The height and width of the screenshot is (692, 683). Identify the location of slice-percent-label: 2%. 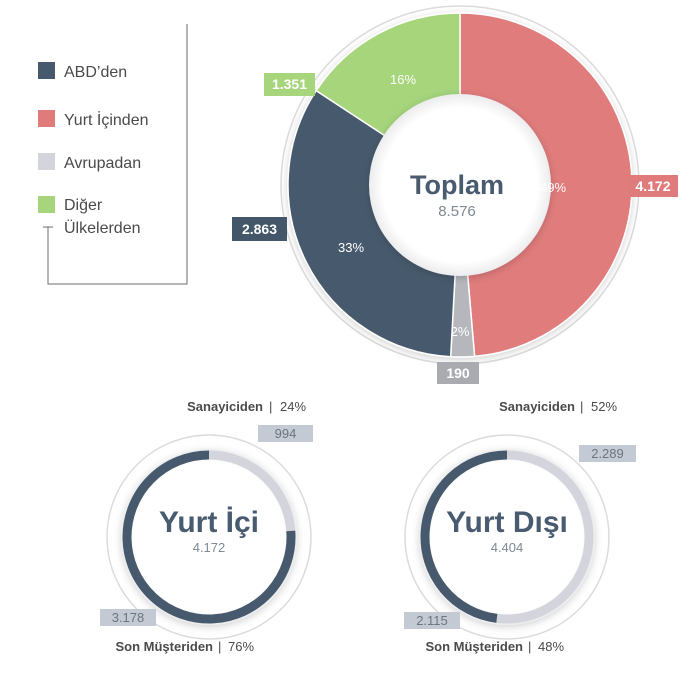
(460, 331).